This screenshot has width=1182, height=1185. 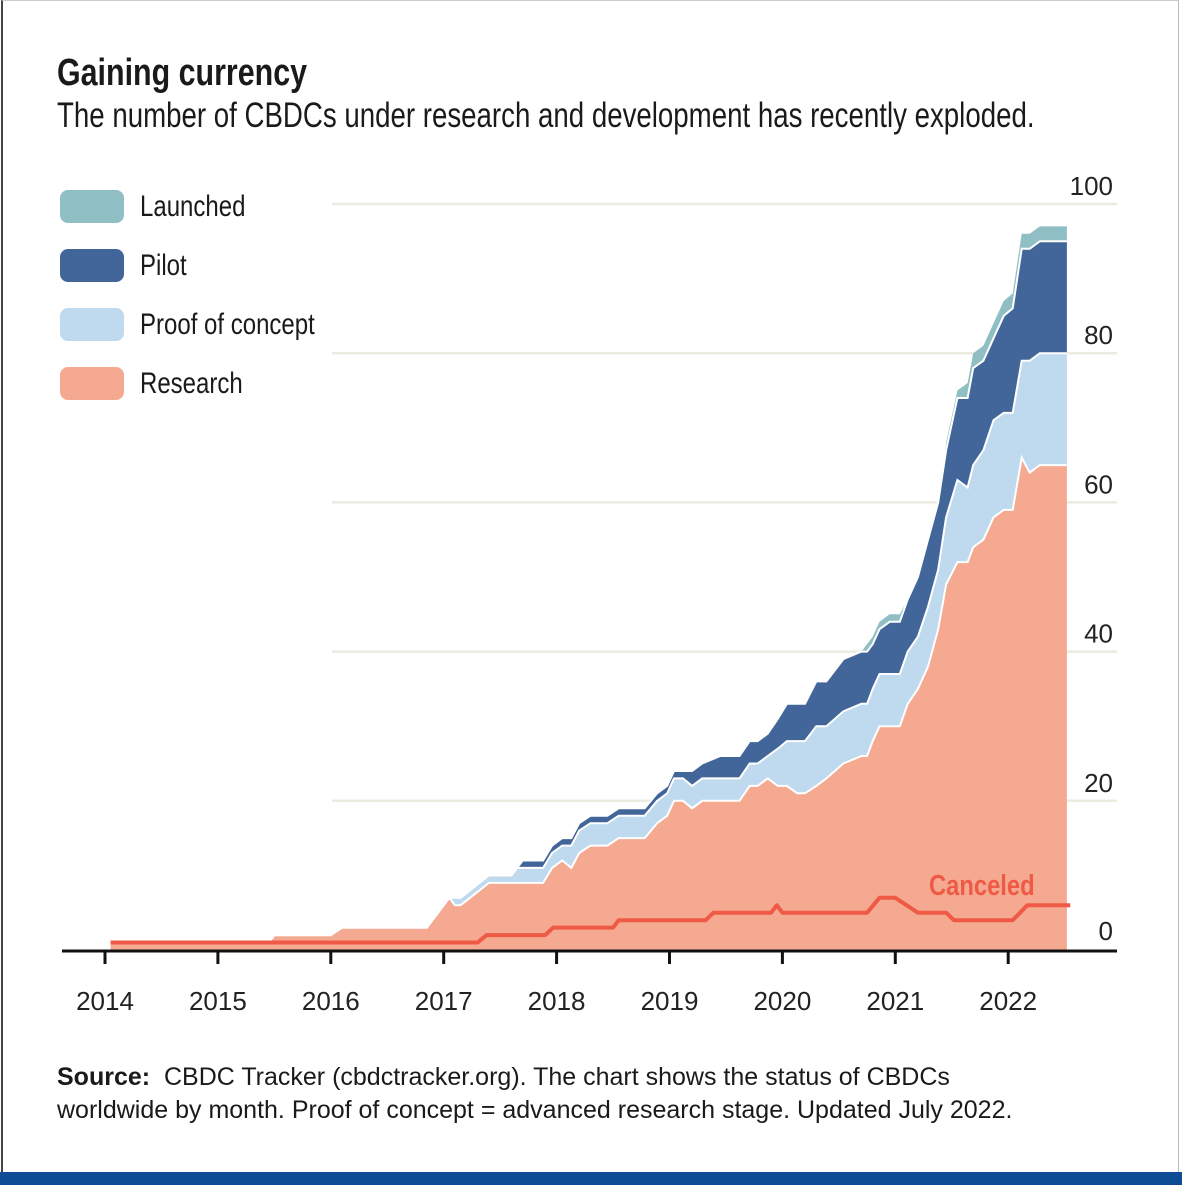 What do you see at coordinates (163, 265) in the screenshot?
I see `legend-text: Pilot` at bounding box center [163, 265].